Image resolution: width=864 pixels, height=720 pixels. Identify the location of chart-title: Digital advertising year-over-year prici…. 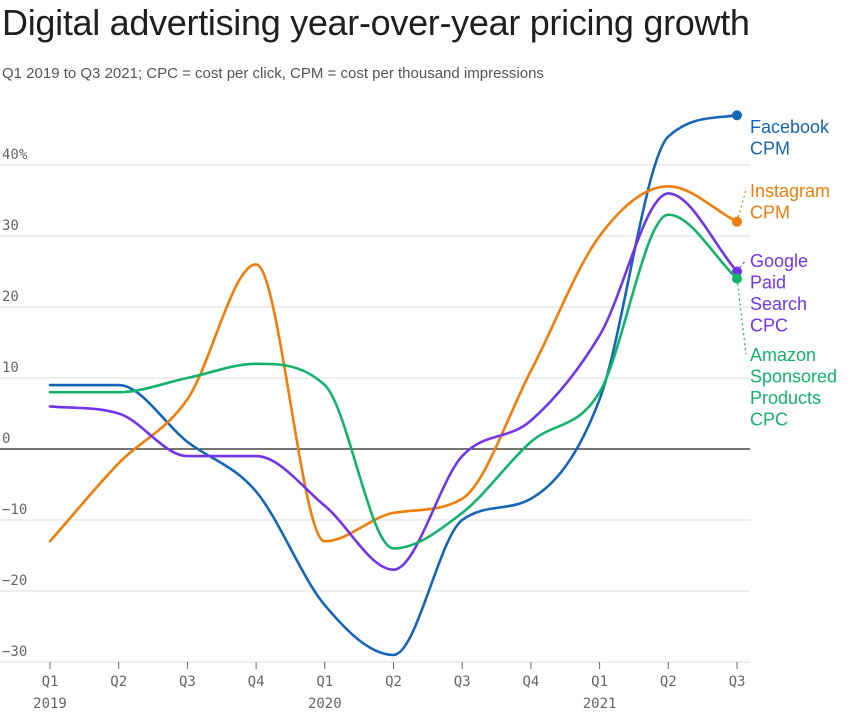
(376, 22).